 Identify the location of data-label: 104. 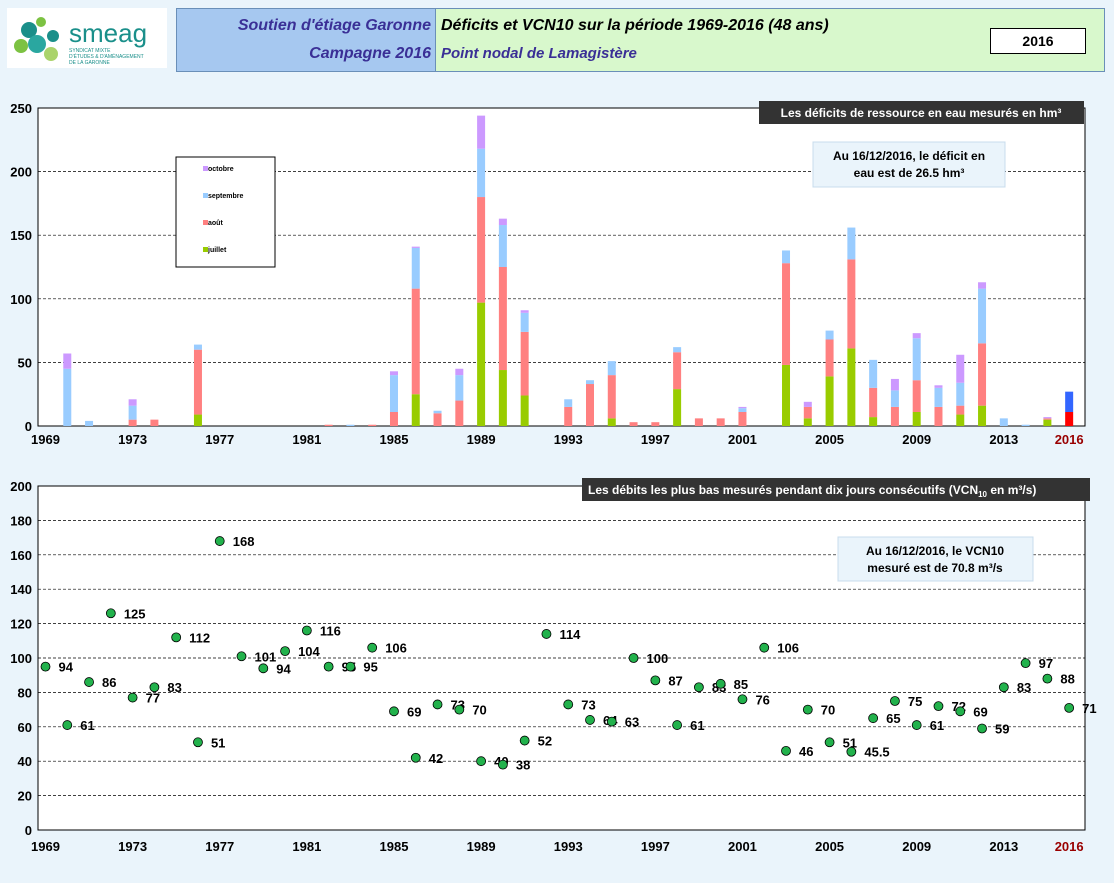
(309, 651).